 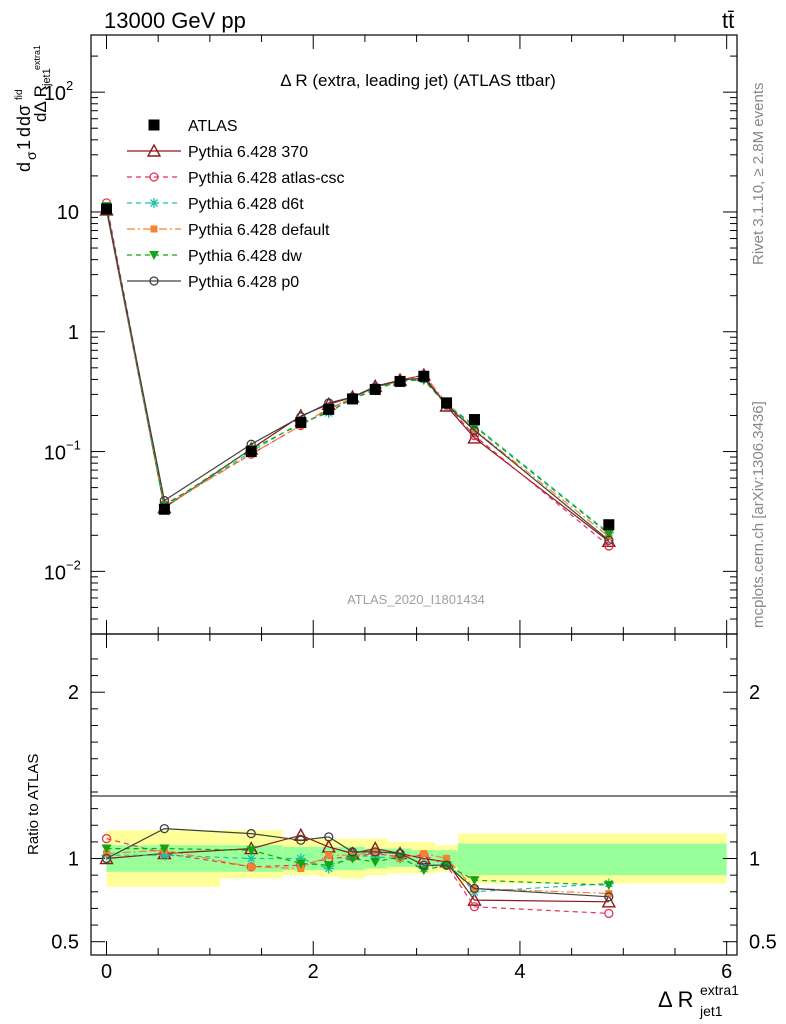 I want to click on ratio-line-p0, so click(x=357, y=862).